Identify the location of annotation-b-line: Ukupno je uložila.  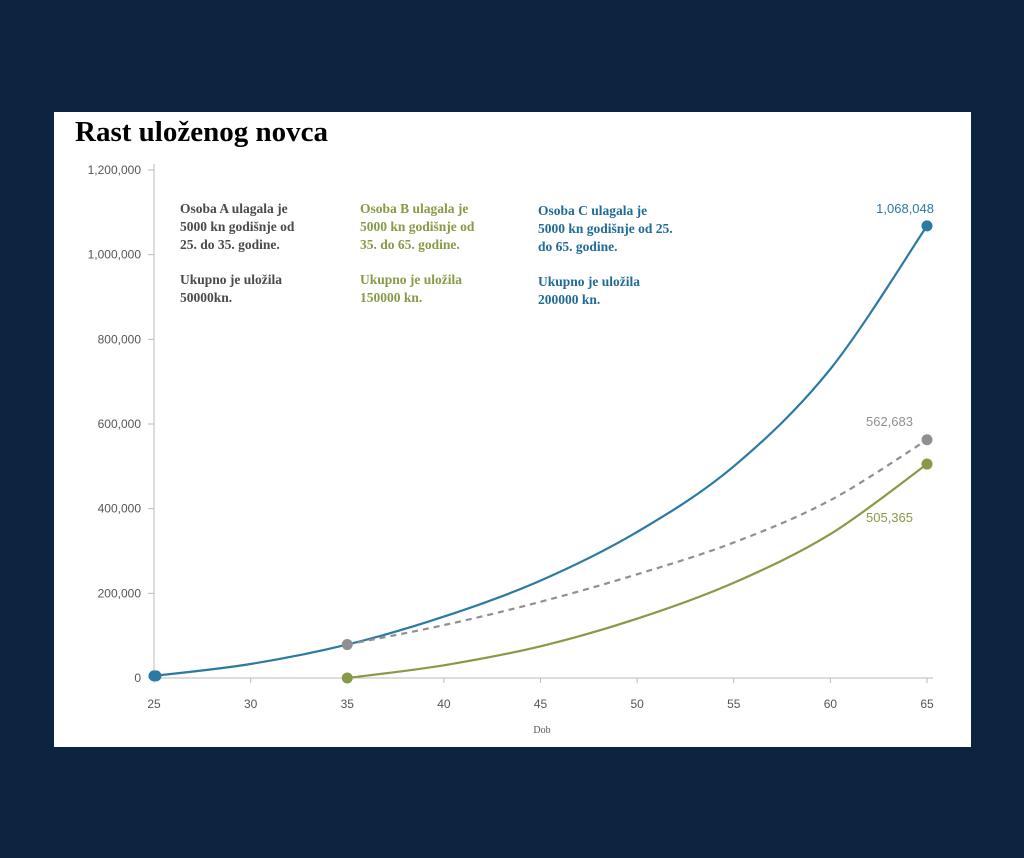
(411, 279).